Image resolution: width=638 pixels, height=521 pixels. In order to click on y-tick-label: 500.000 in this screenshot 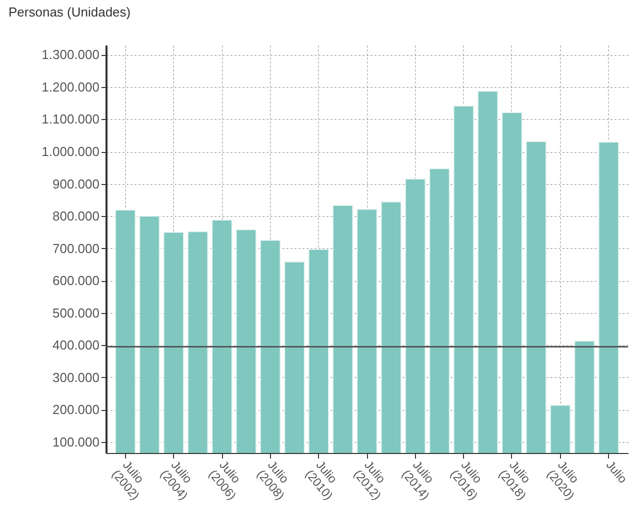, I will do `click(76, 312)`.